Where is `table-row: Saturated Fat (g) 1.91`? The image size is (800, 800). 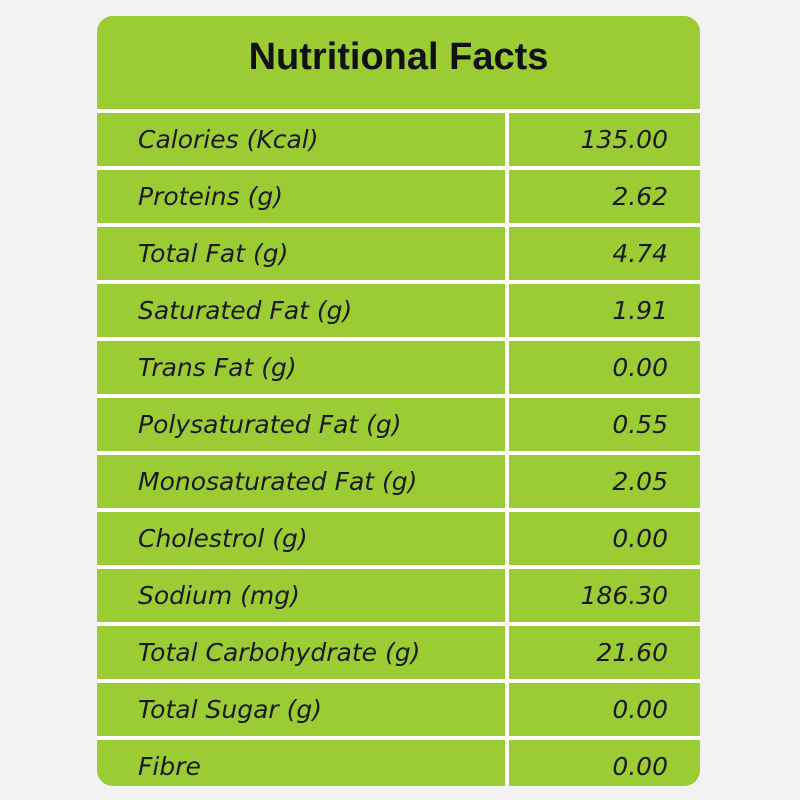
table-row: Saturated Fat (g) 1.91 is located at coordinates (398, 310).